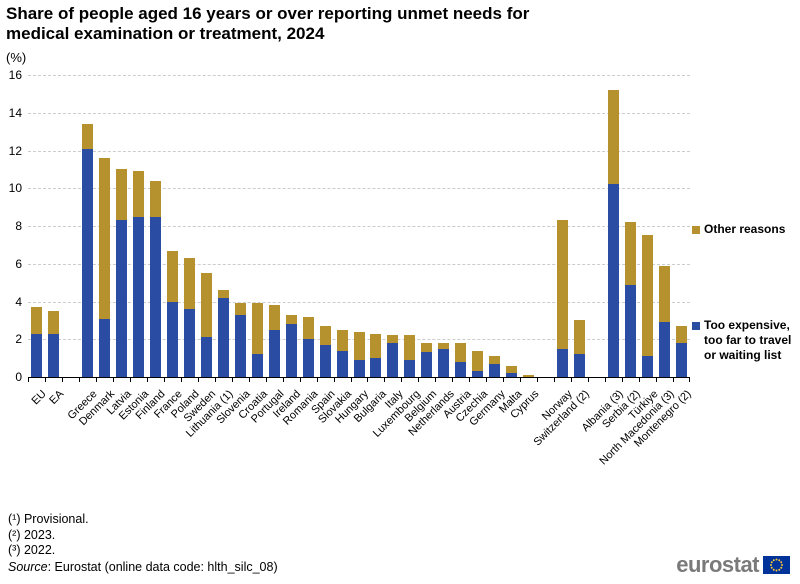 Image resolution: width=800 pixels, height=584 pixels. I want to click on eu-flag-icon, so click(776, 565).